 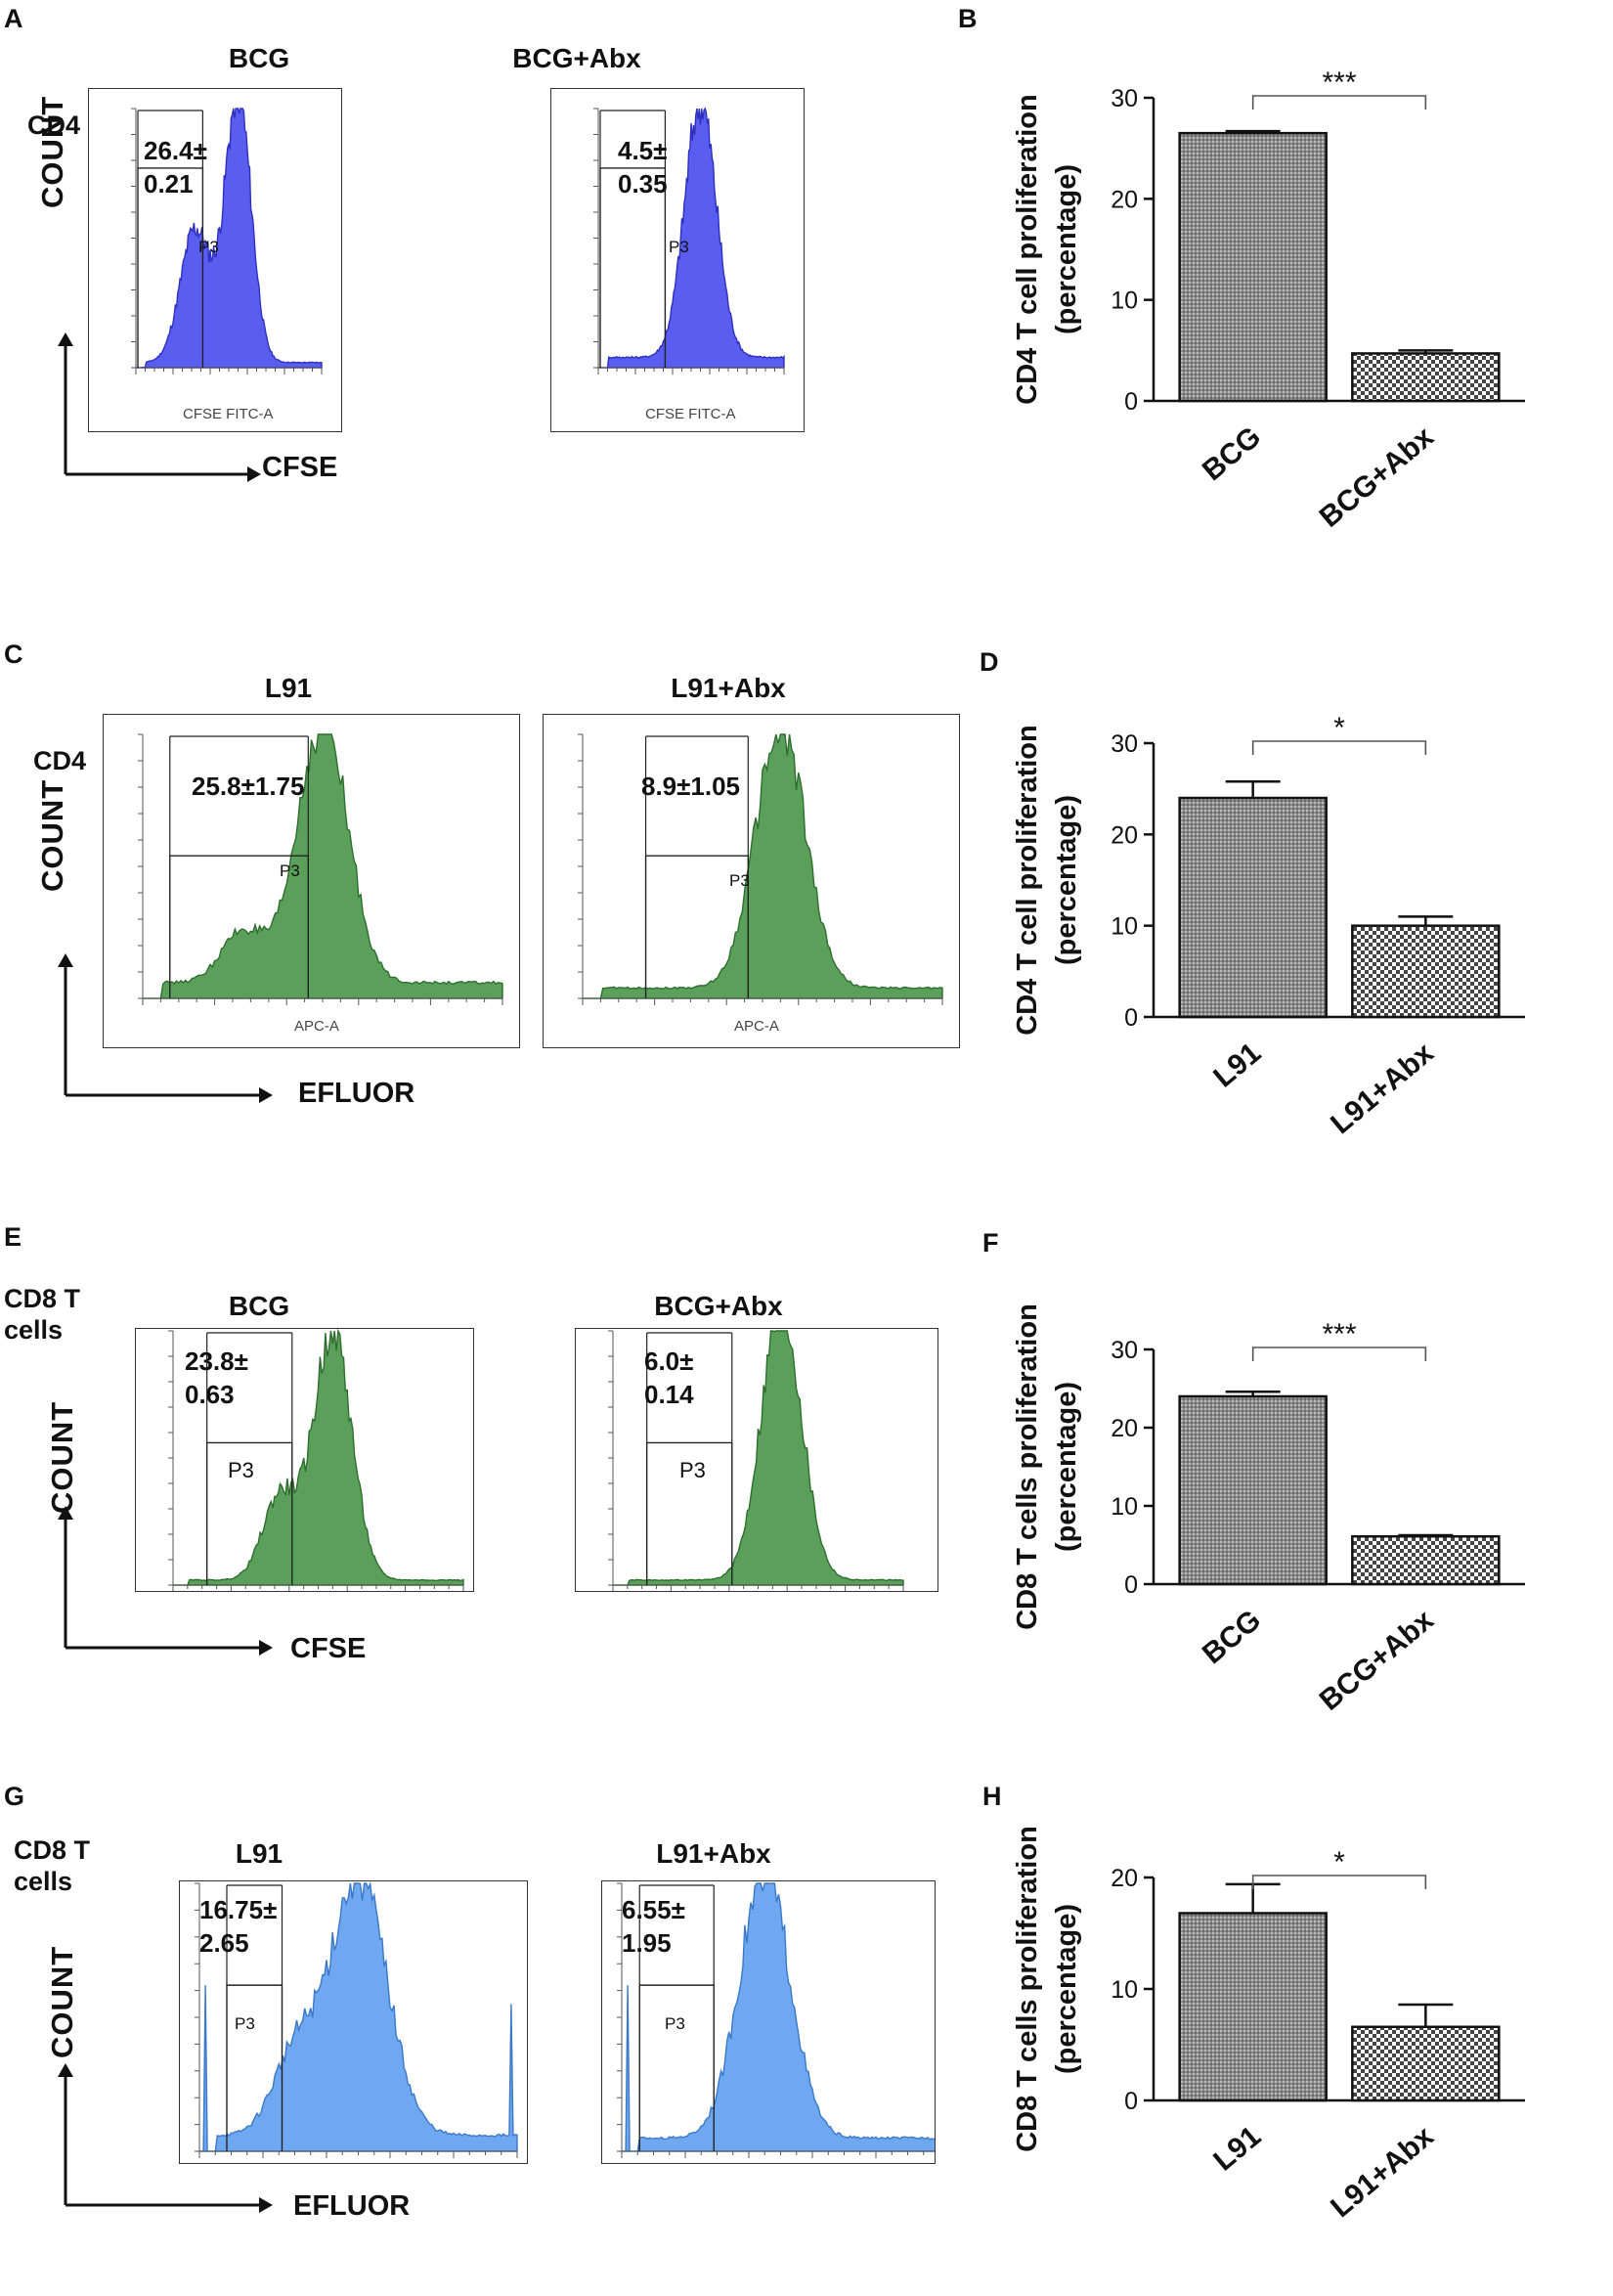 I want to click on histogram-g-left: 16.75± 2.65 P3, so click(x=353, y=2022).